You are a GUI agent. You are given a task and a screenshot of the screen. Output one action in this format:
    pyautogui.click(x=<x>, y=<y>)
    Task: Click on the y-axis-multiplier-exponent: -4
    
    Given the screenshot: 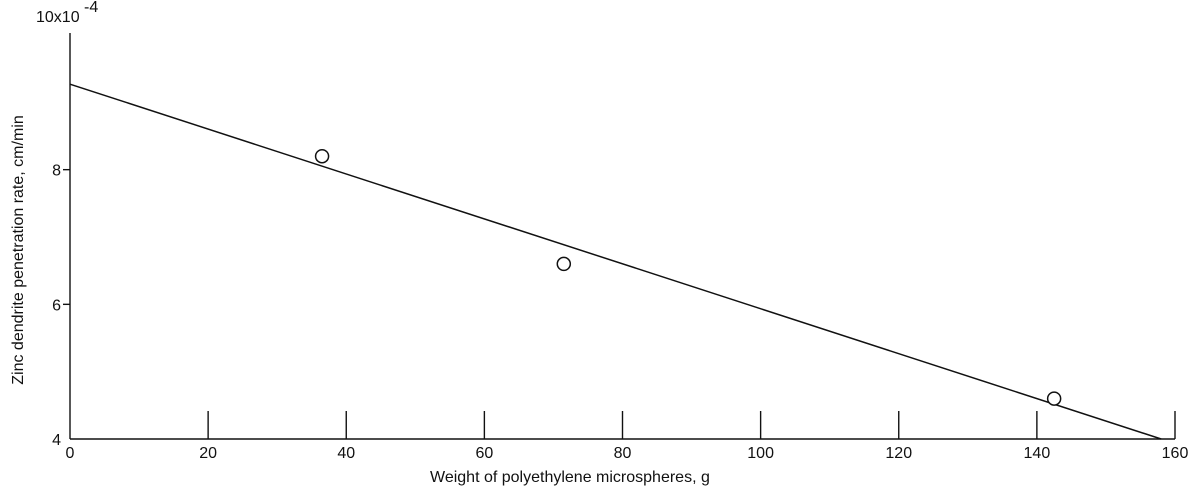 What is the action you would take?
    pyautogui.click(x=91, y=8)
    